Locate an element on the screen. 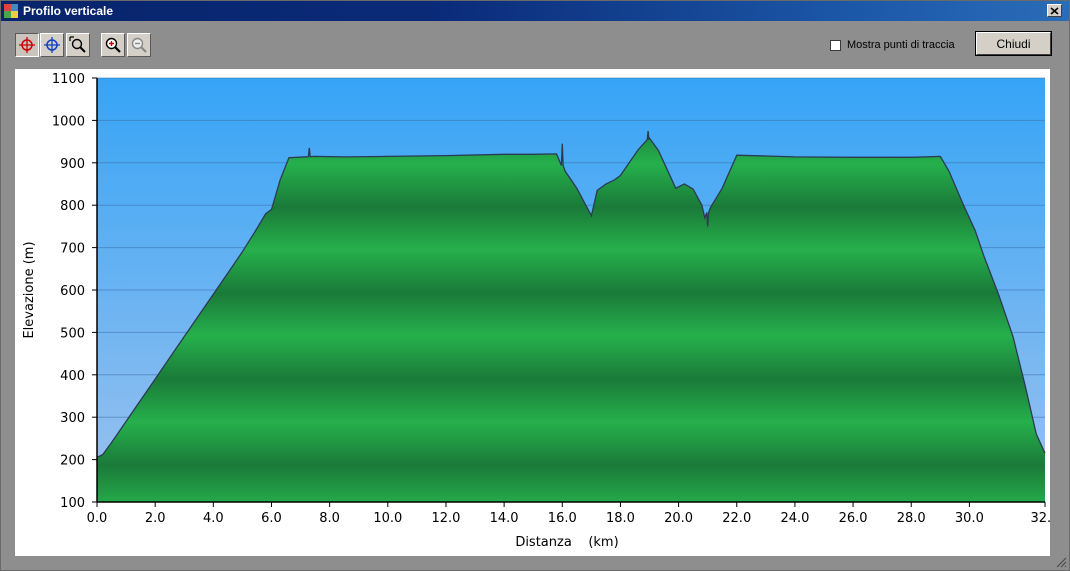  zoom-out-icon is located at coordinates (139, 45).